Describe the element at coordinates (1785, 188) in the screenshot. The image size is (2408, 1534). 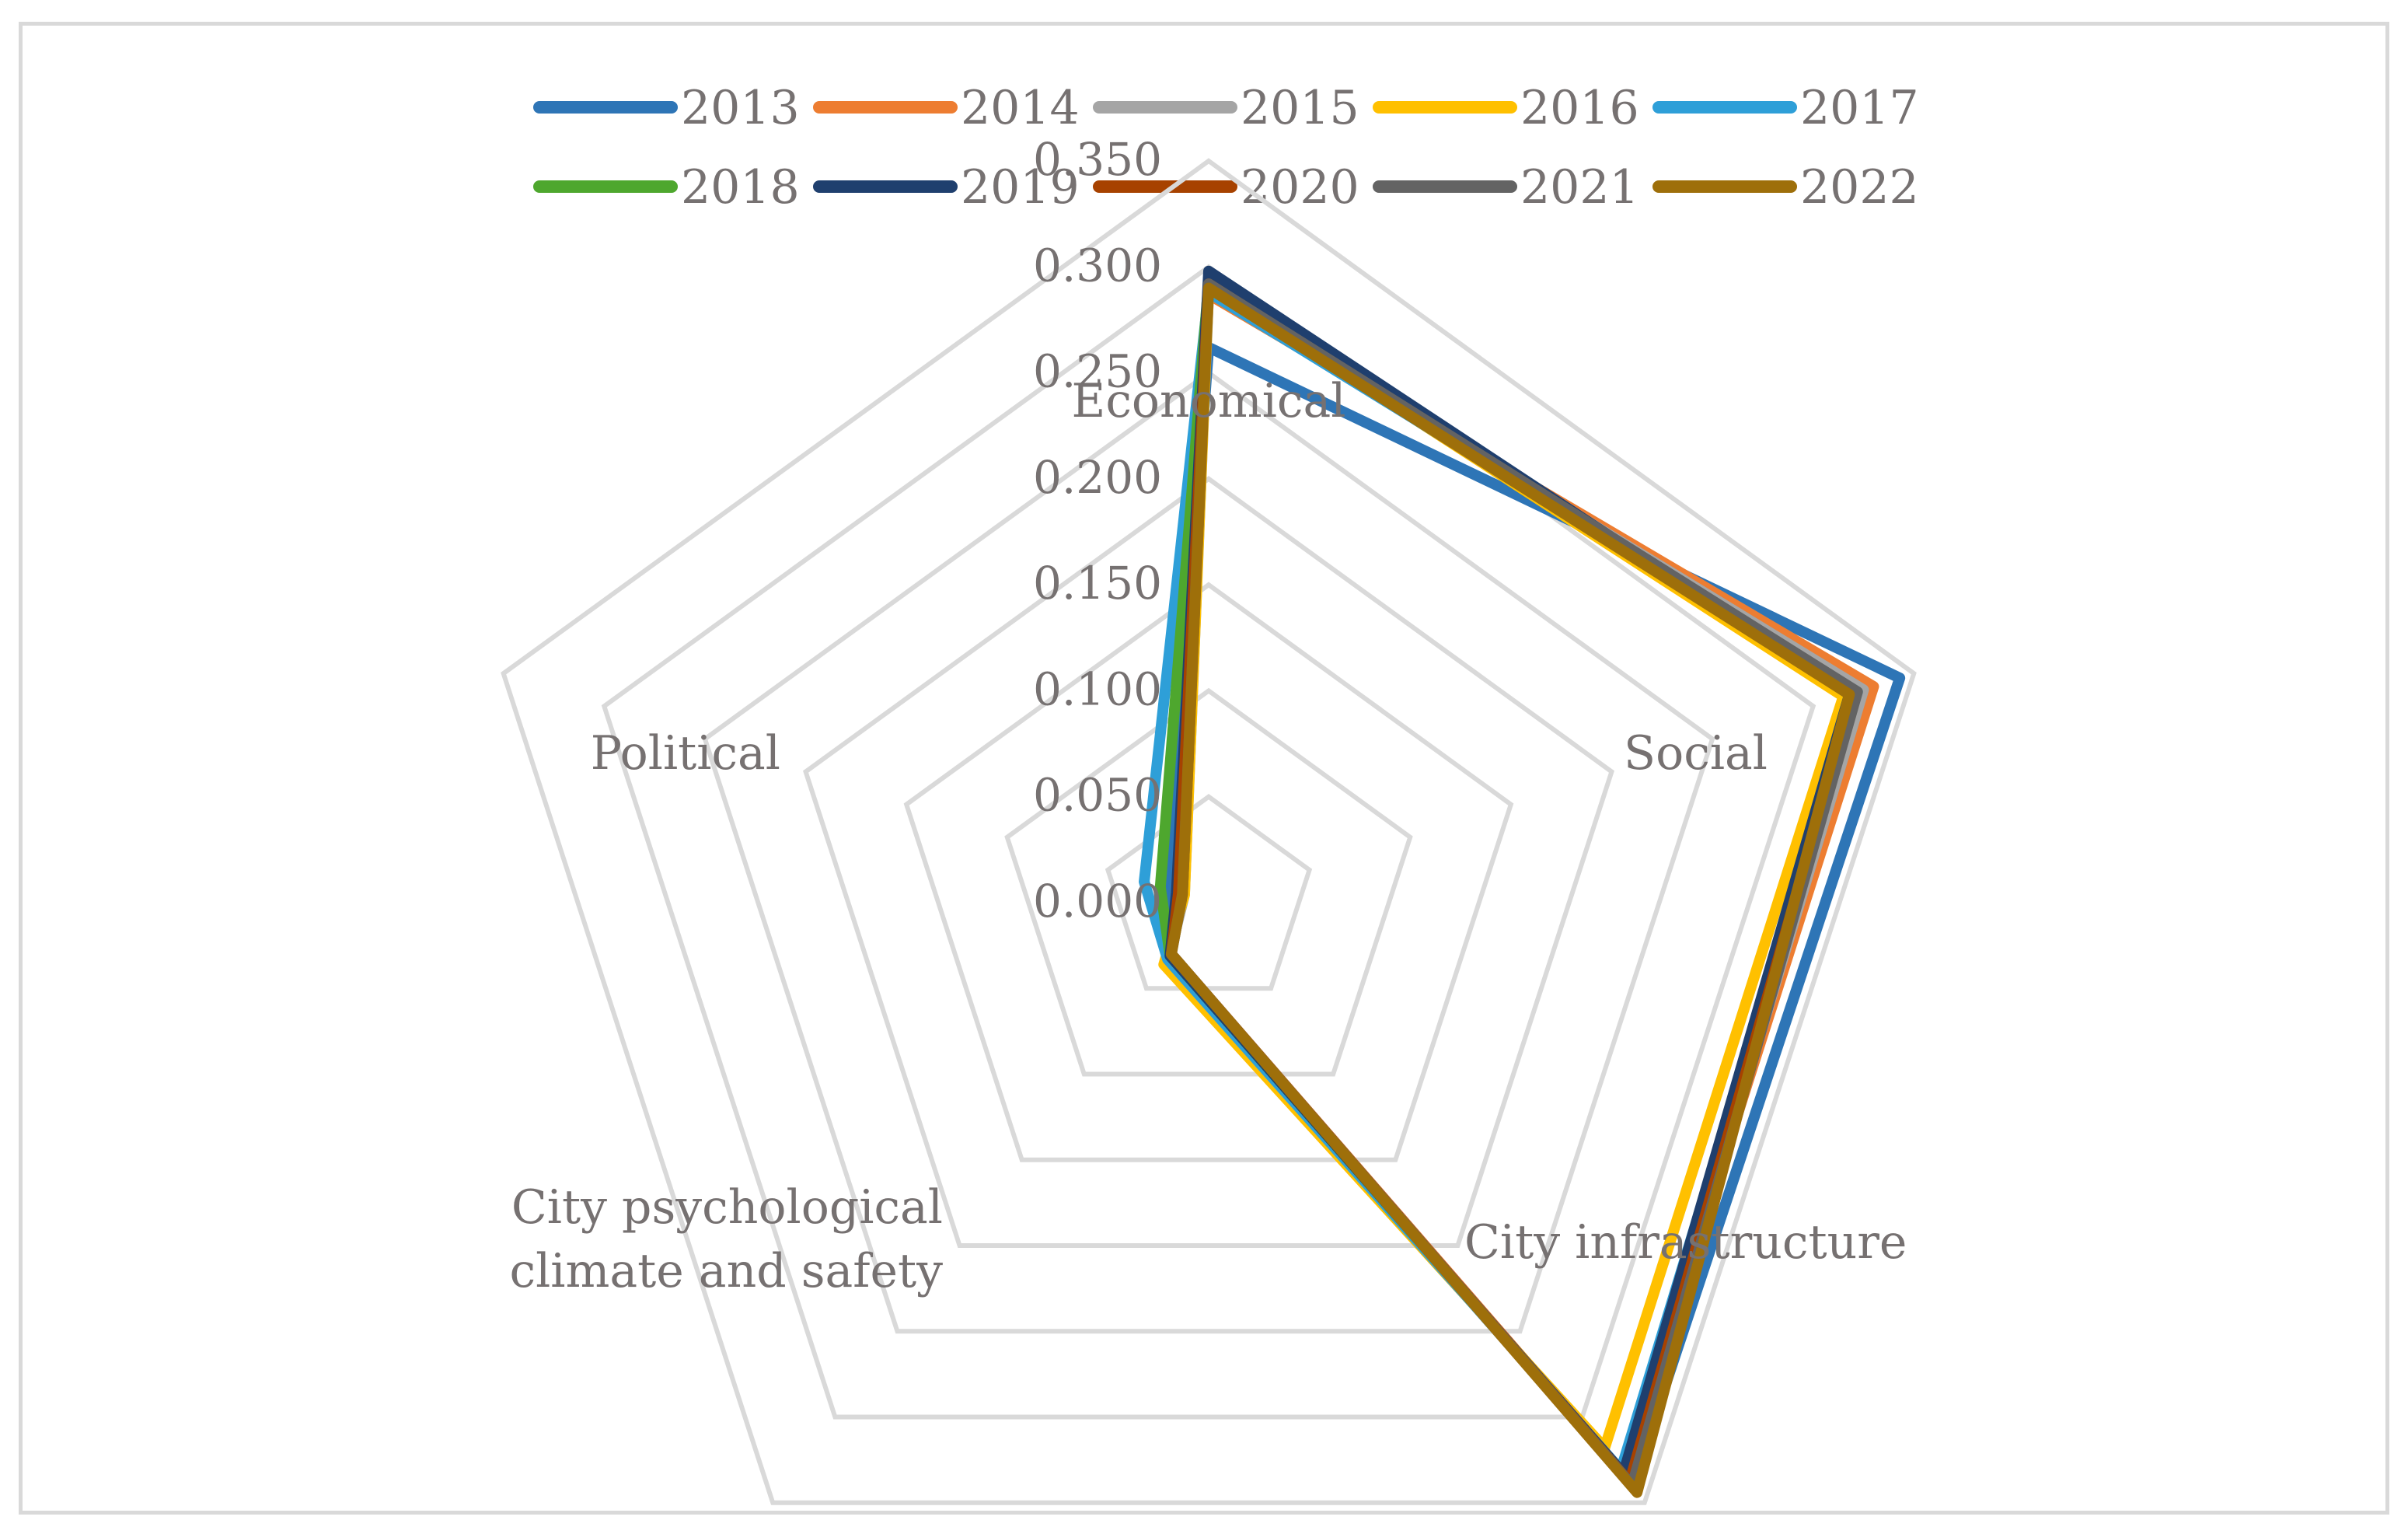
I see `legend-item: 2022` at that location.